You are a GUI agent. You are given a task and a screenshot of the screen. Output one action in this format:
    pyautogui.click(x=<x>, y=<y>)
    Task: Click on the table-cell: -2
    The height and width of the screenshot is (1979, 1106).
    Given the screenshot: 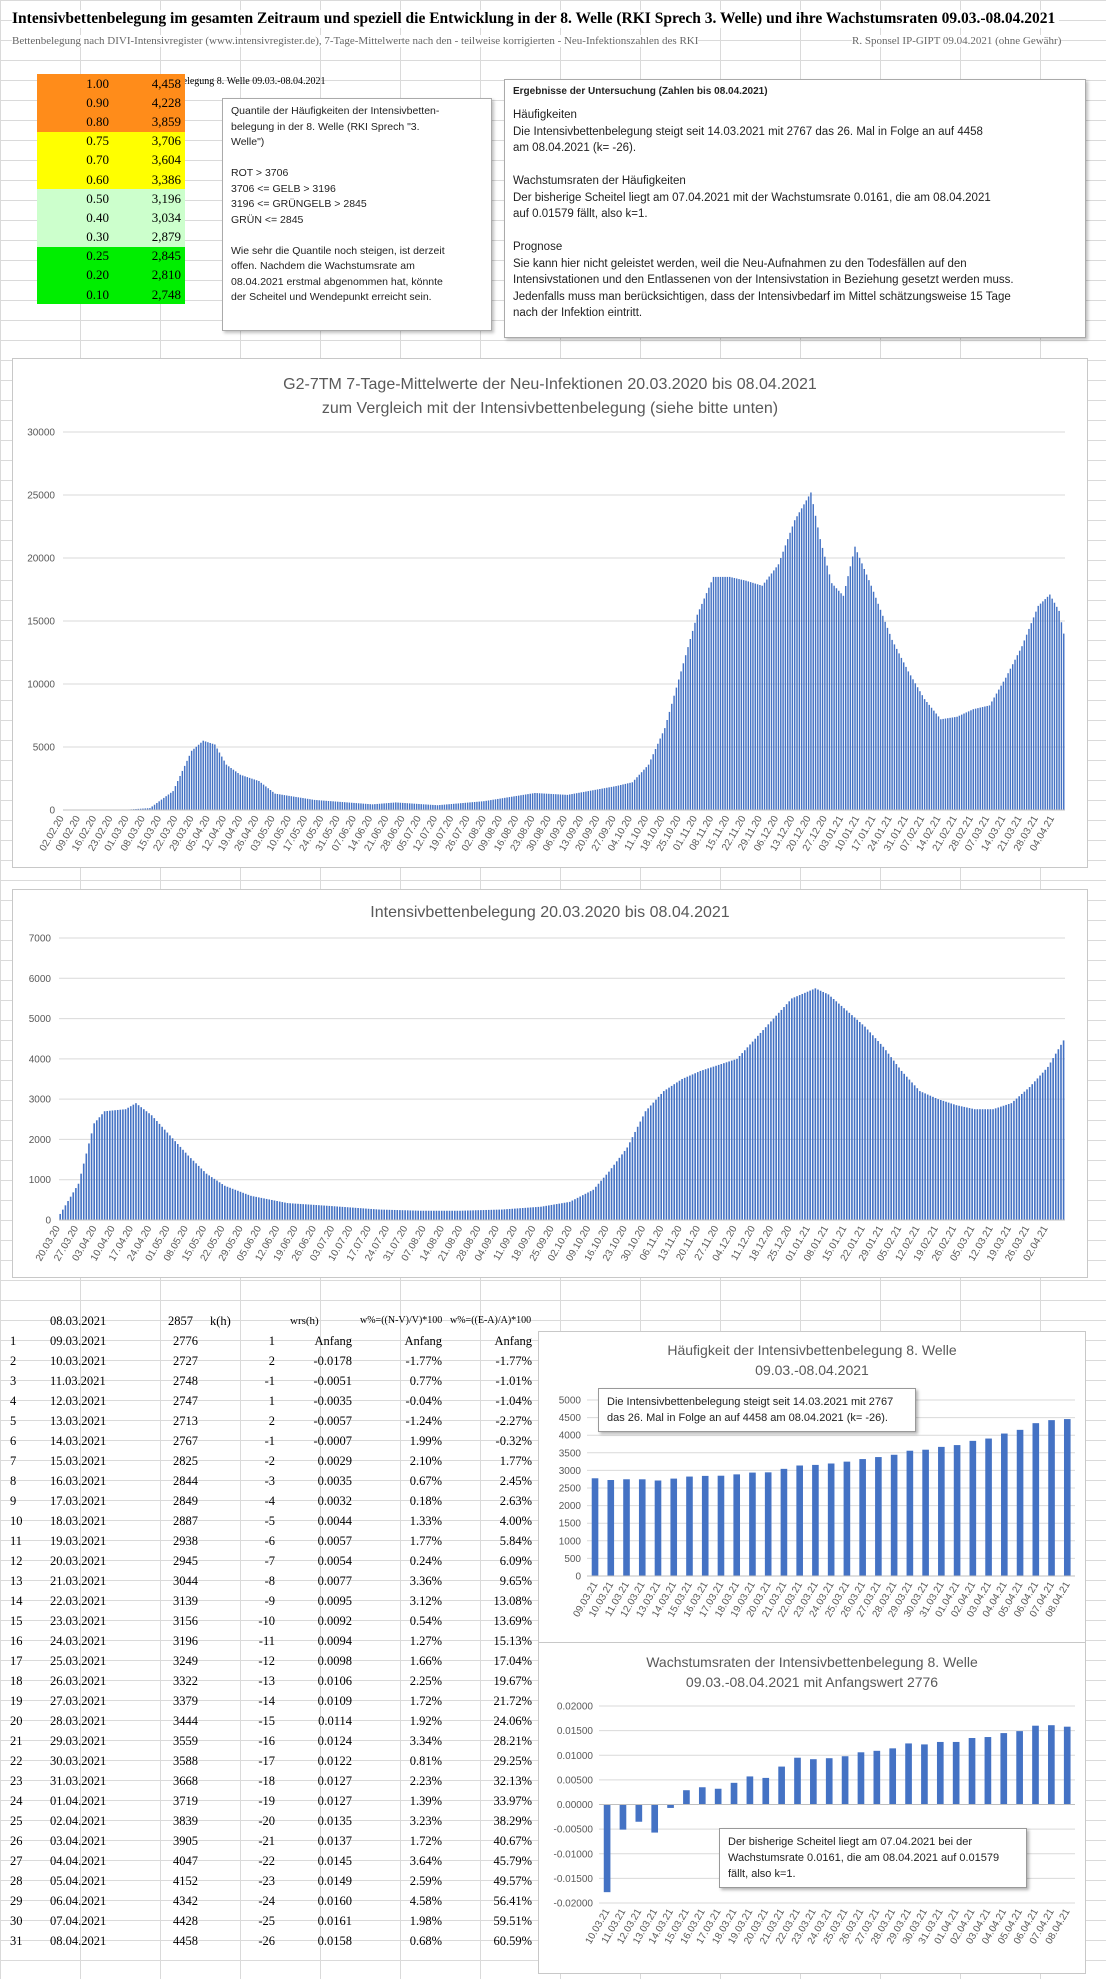 What is the action you would take?
    pyautogui.click(x=269, y=1461)
    